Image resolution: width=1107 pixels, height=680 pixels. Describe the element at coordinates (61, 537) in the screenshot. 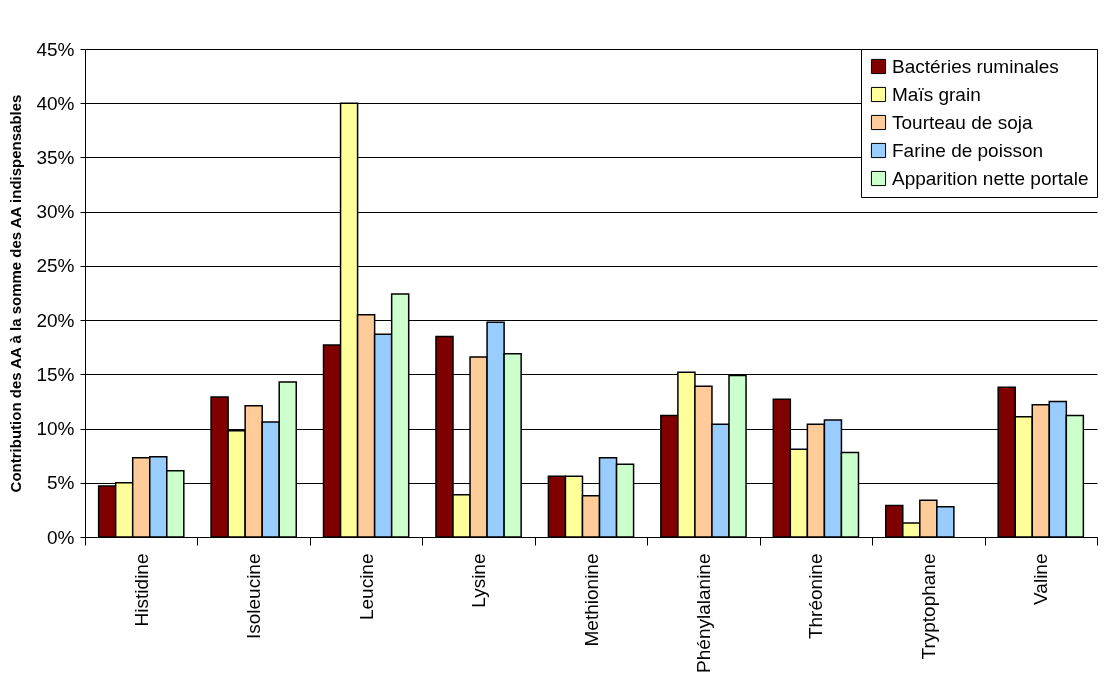

I see `y-tick-label: 0%` at that location.